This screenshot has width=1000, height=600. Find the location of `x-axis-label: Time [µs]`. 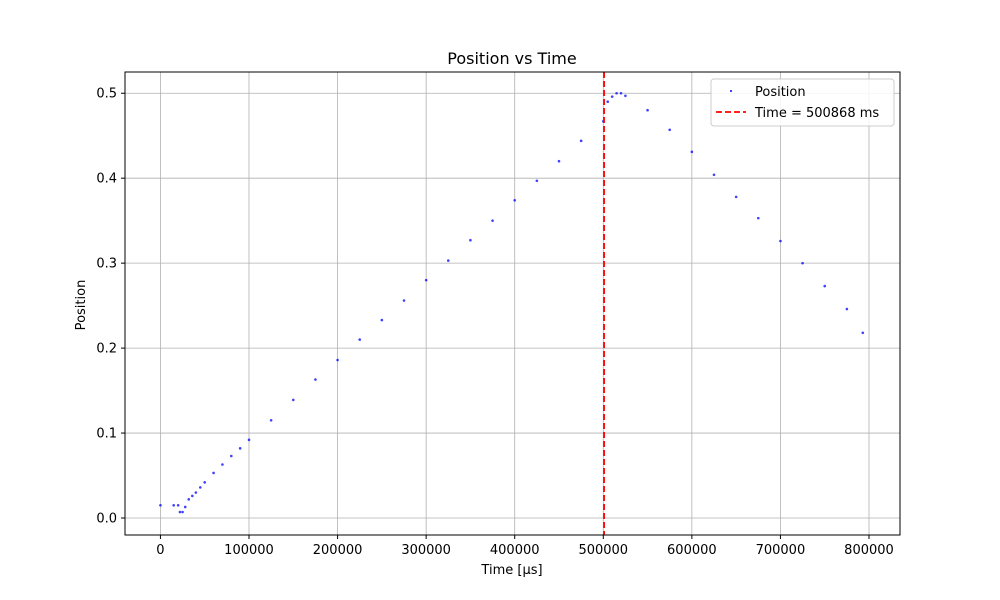

x-axis-label: Time [µs] is located at coordinates (511, 570).